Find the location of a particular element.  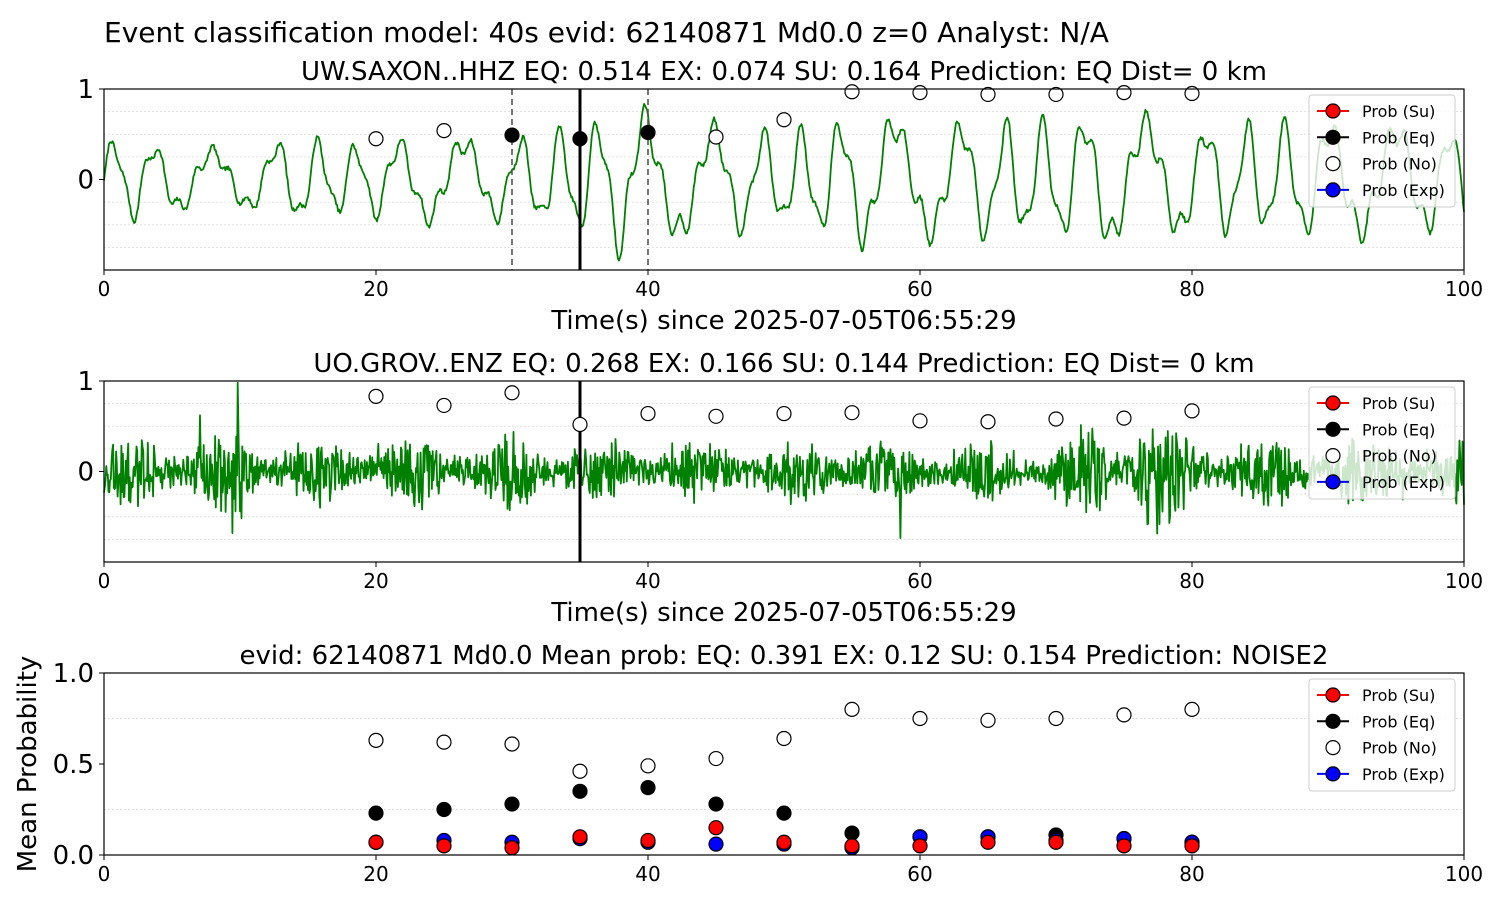

y-tick-label: 1.0 is located at coordinates (73, 674).